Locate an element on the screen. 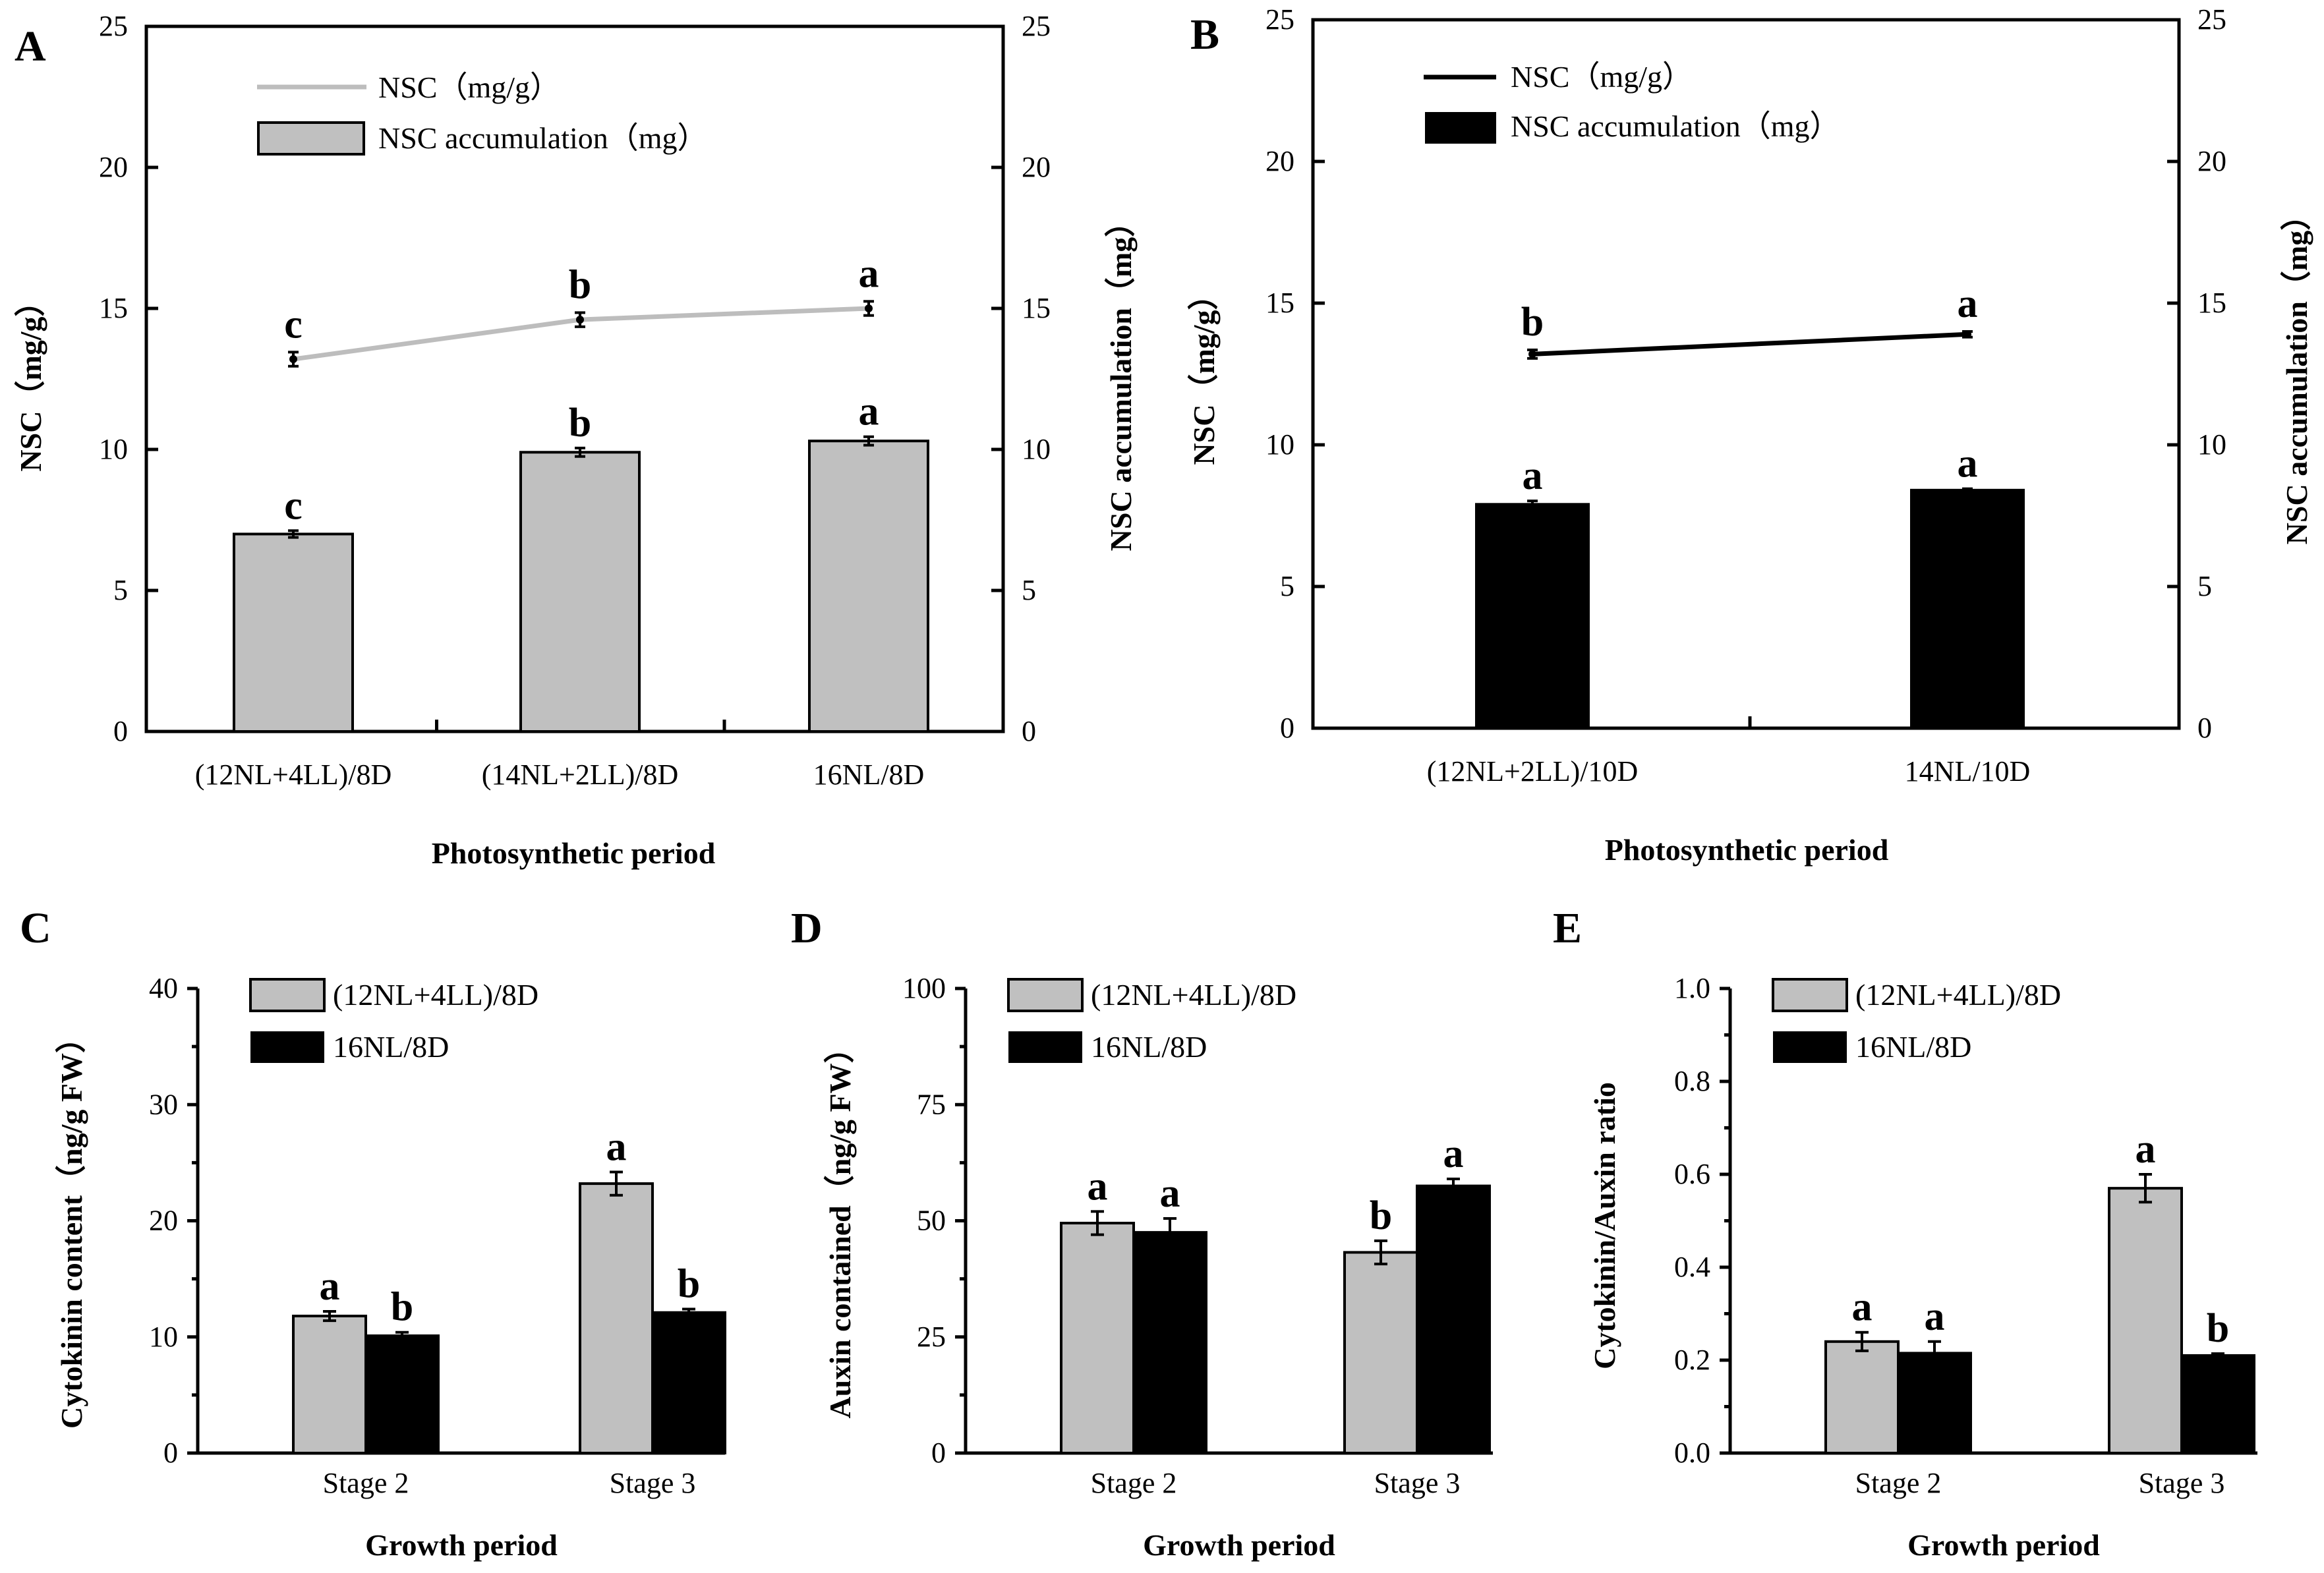  y2-axis-title-b: NSC accumulation（mg） is located at coordinates (2296, 372).